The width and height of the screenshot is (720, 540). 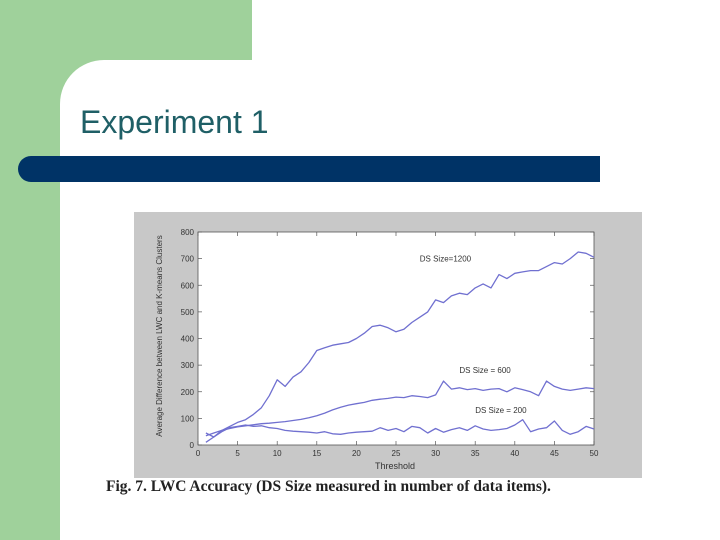 What do you see at coordinates (192, 445) in the screenshot?
I see `y-tick-label: 0` at bounding box center [192, 445].